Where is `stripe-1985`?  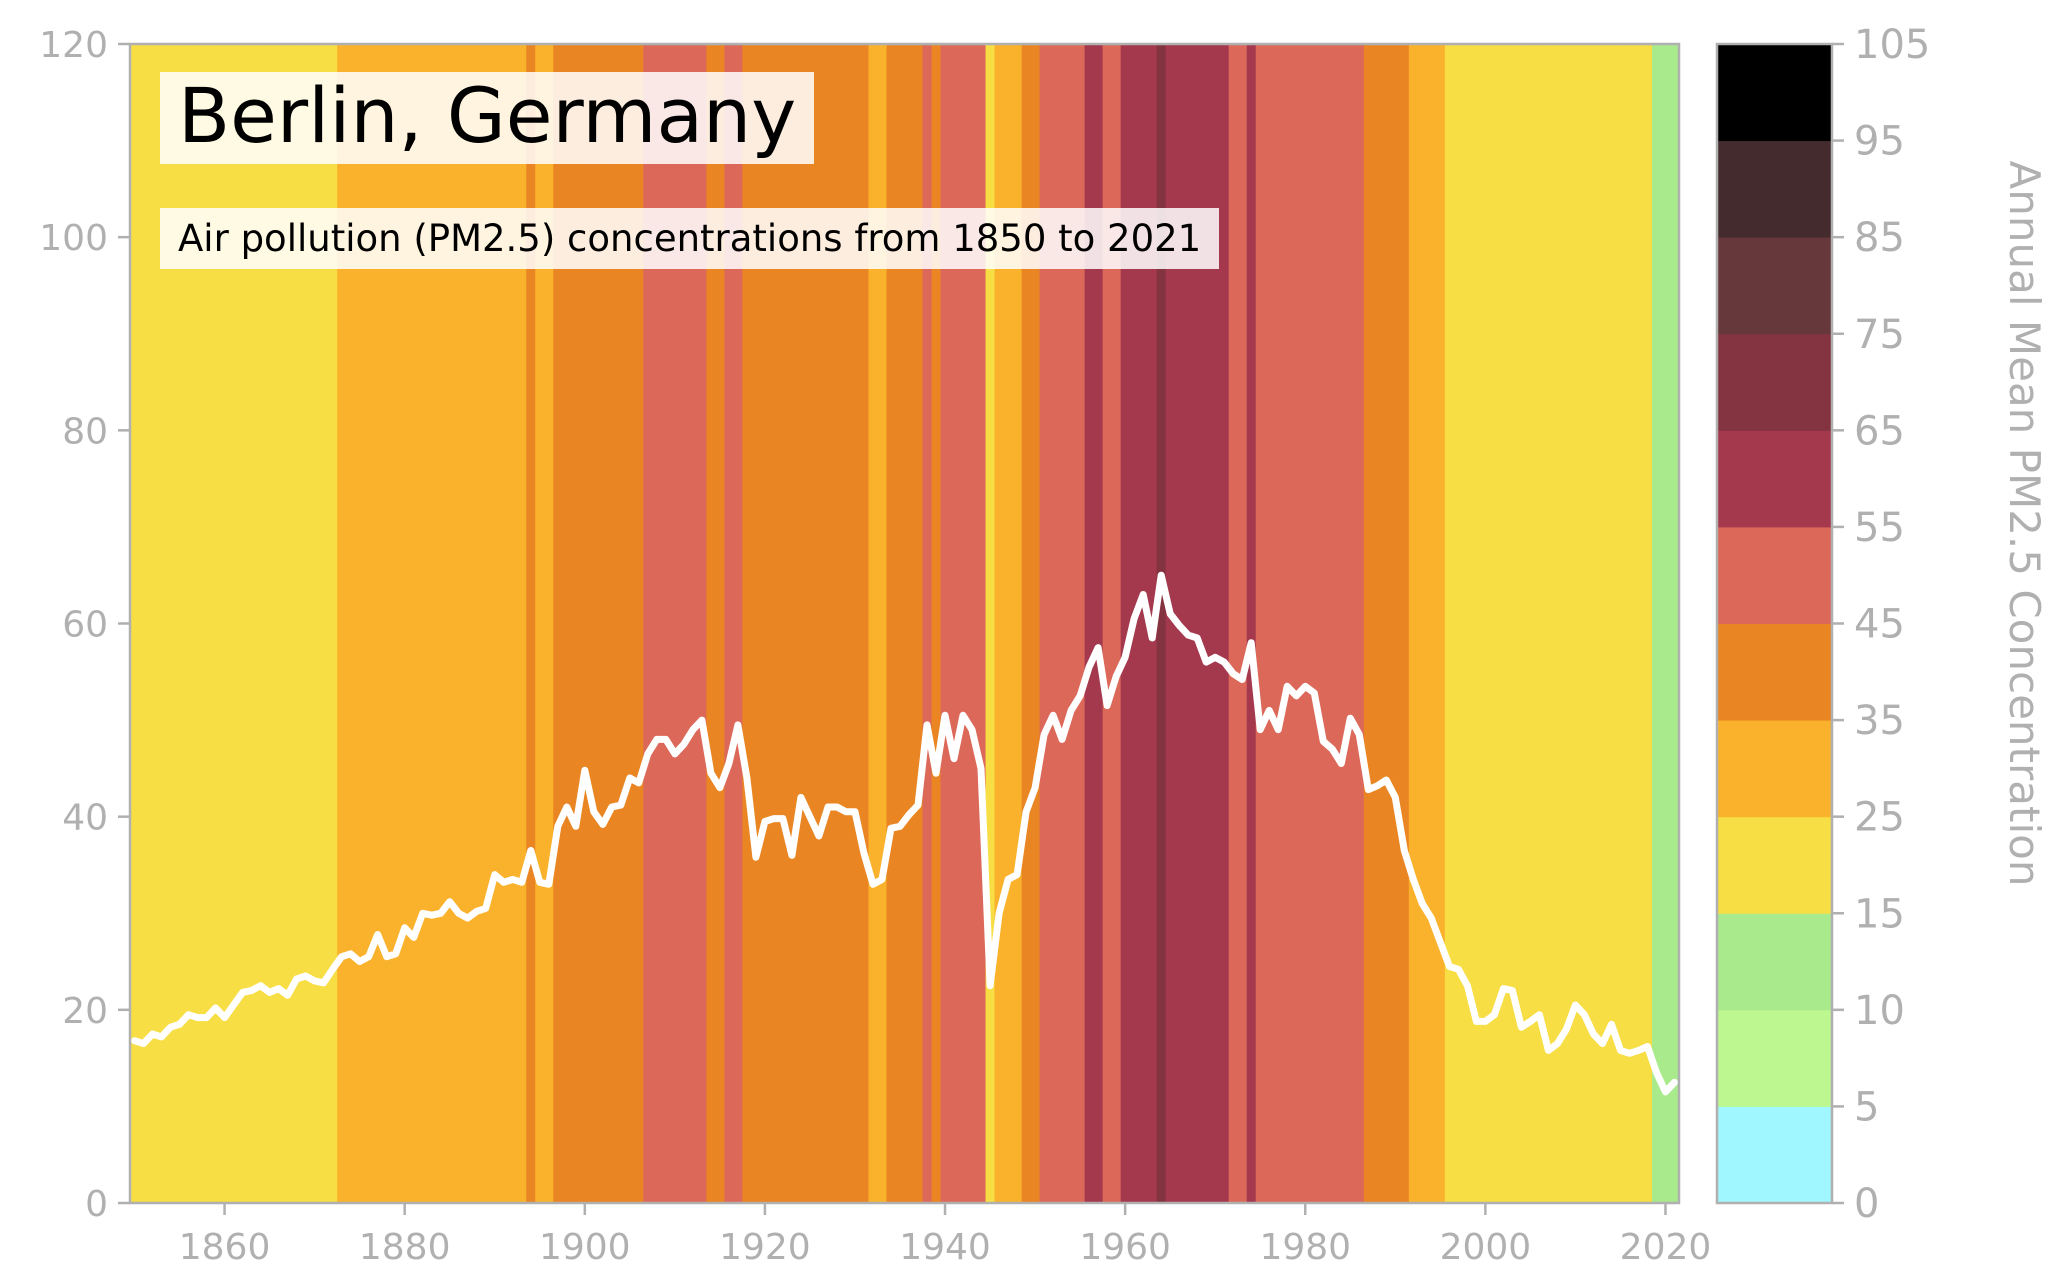 stripe-1985 is located at coordinates (1350, 623).